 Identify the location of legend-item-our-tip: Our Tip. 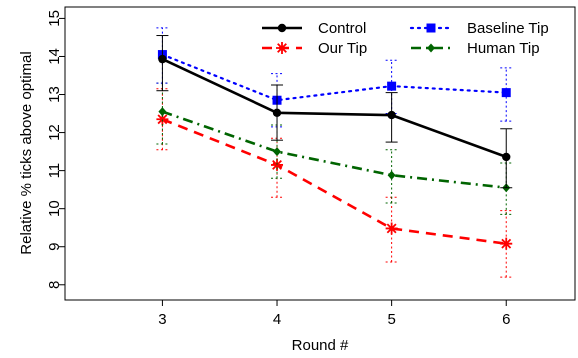
(314, 48).